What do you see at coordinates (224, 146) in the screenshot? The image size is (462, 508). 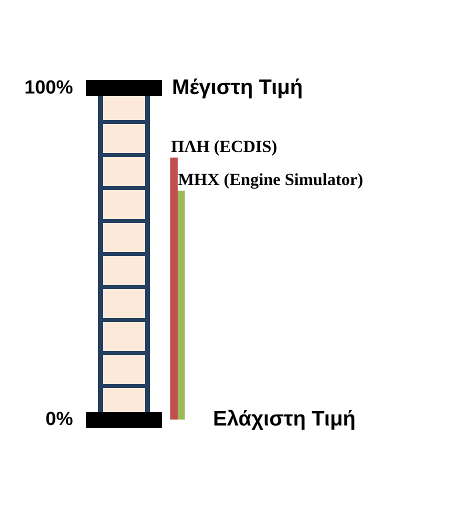 I see `series-label: ΠΛΗ (ECDIS)` at bounding box center [224, 146].